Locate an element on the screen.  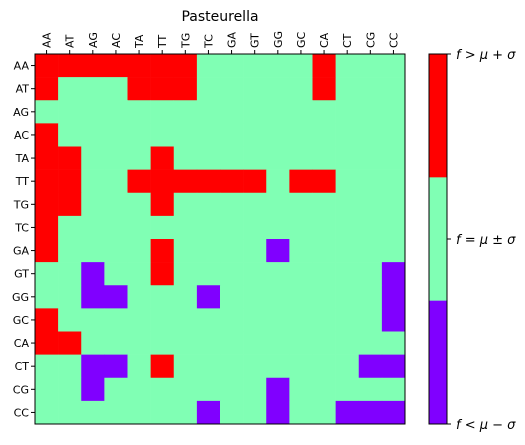
heatmap-cell-TT-GA is located at coordinates (232, 181).